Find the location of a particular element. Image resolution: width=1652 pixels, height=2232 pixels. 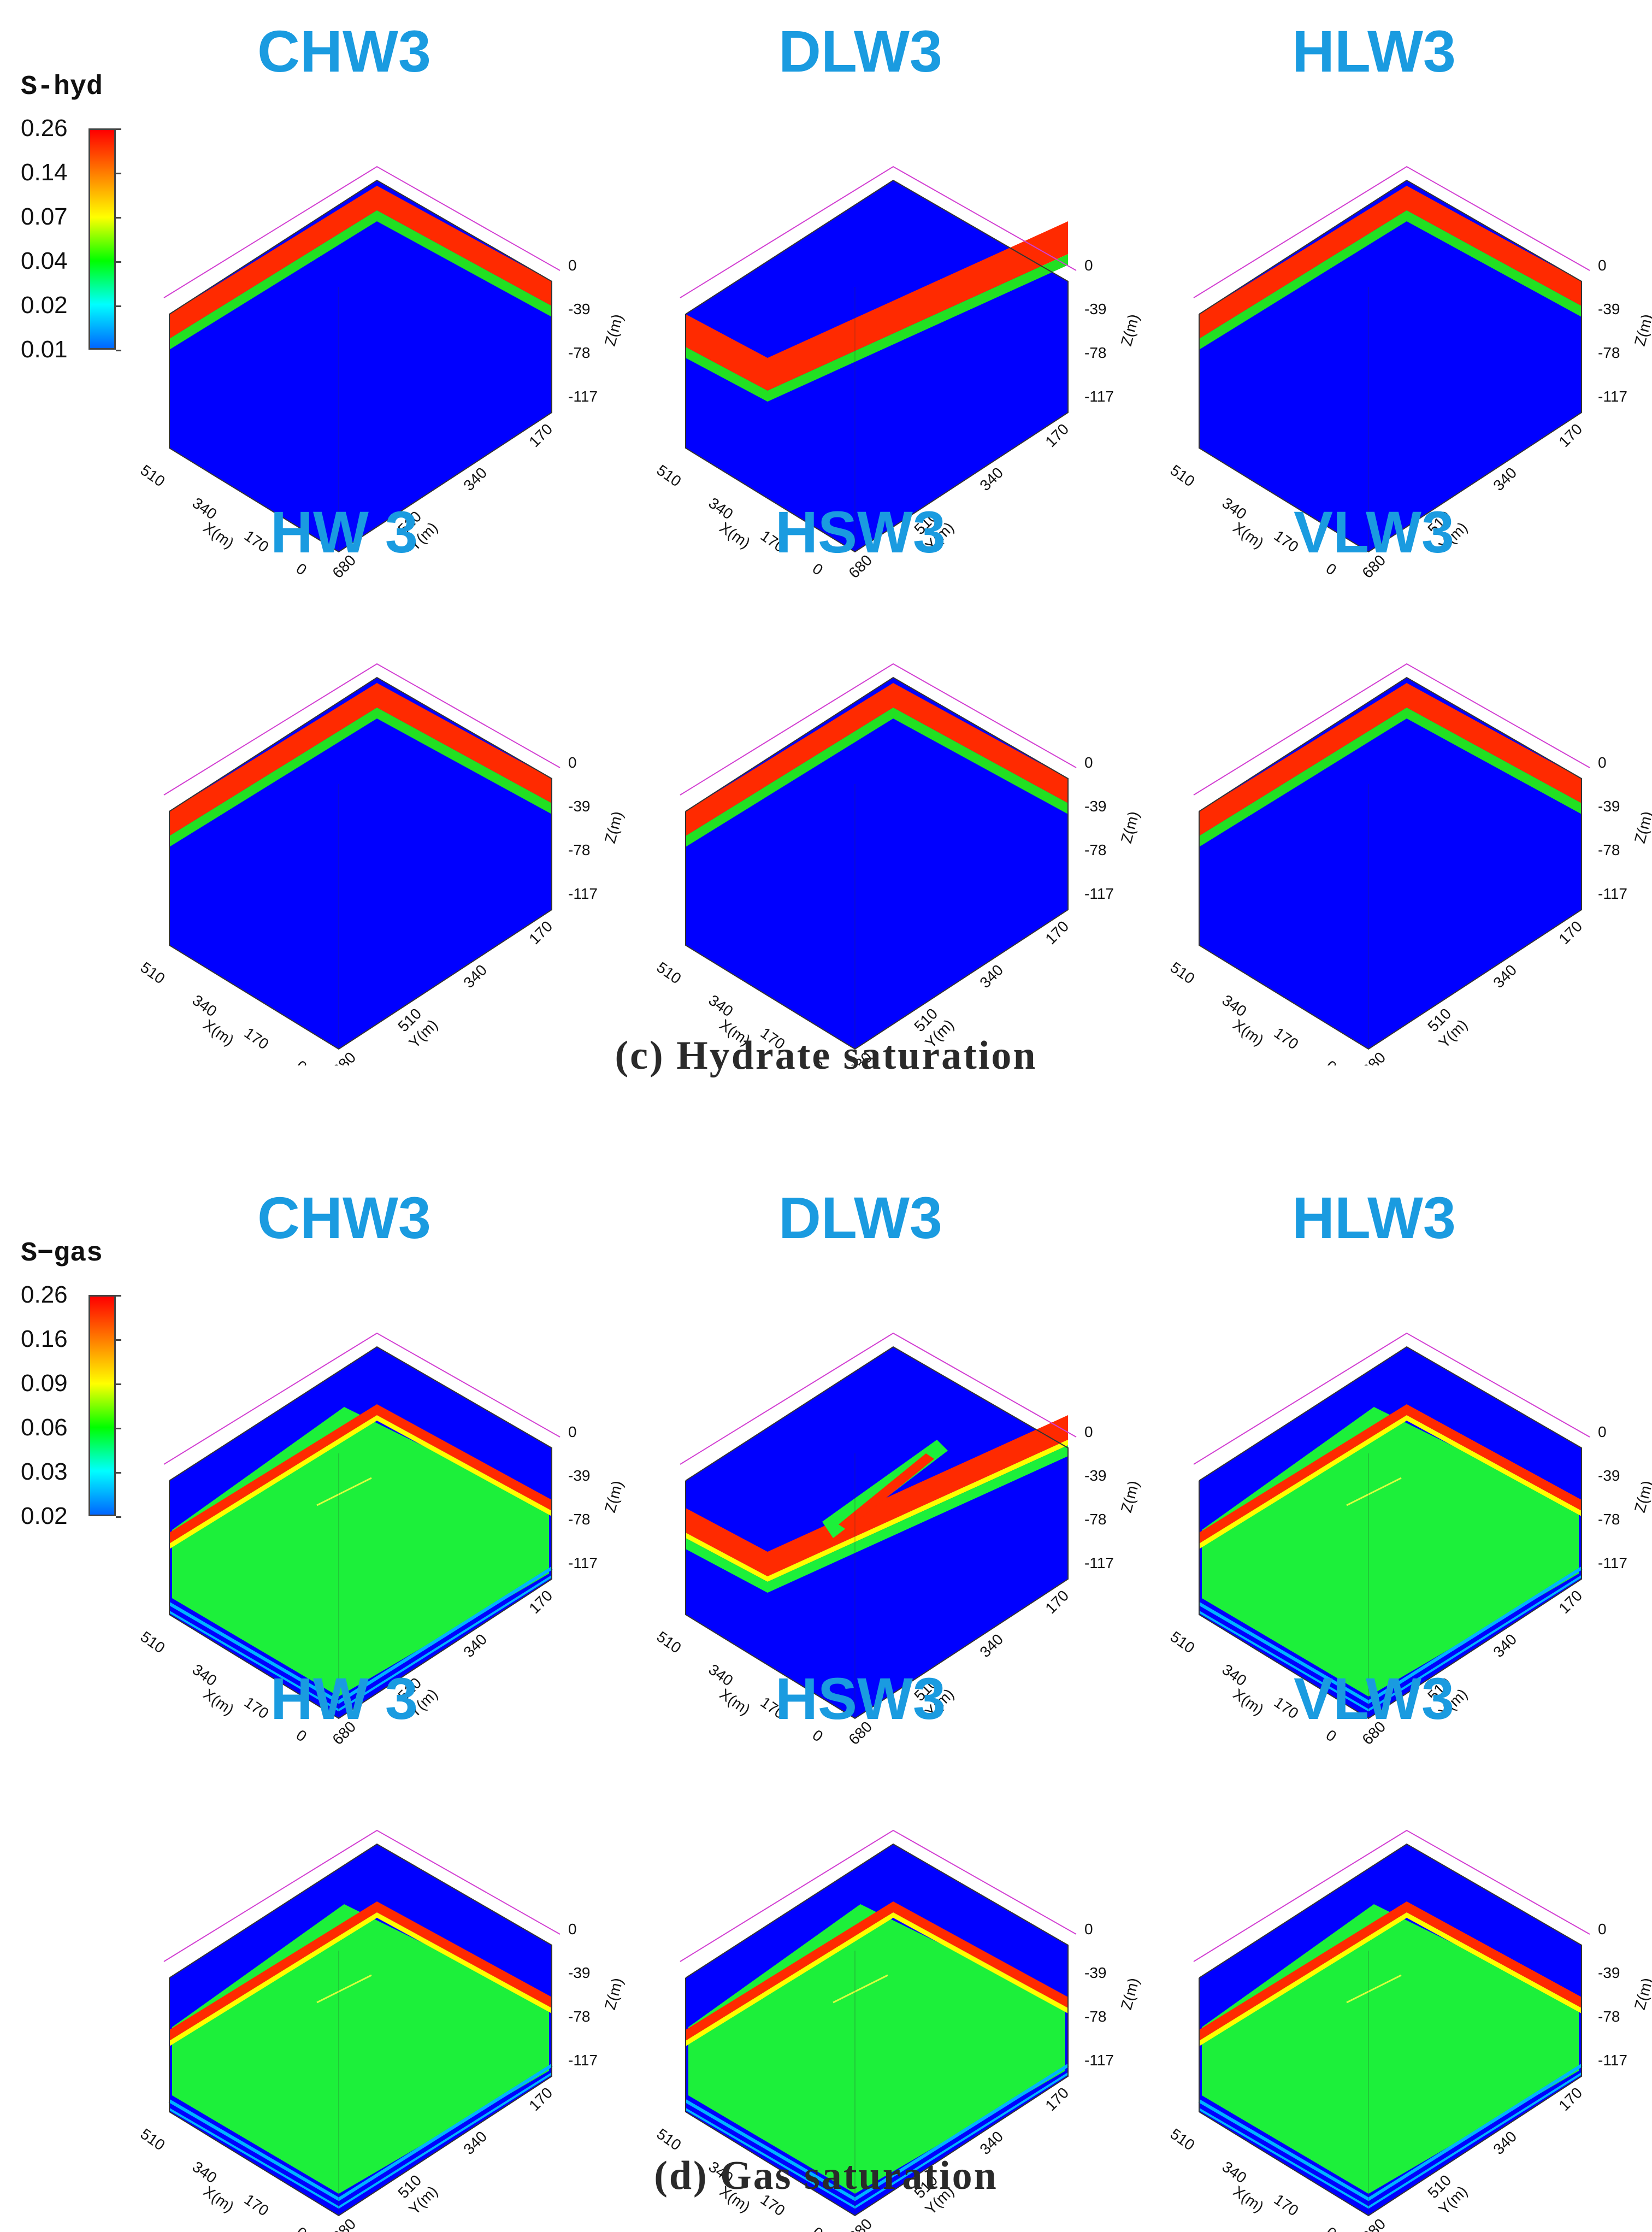

panel-title: DLW3 is located at coordinates (860, 51).